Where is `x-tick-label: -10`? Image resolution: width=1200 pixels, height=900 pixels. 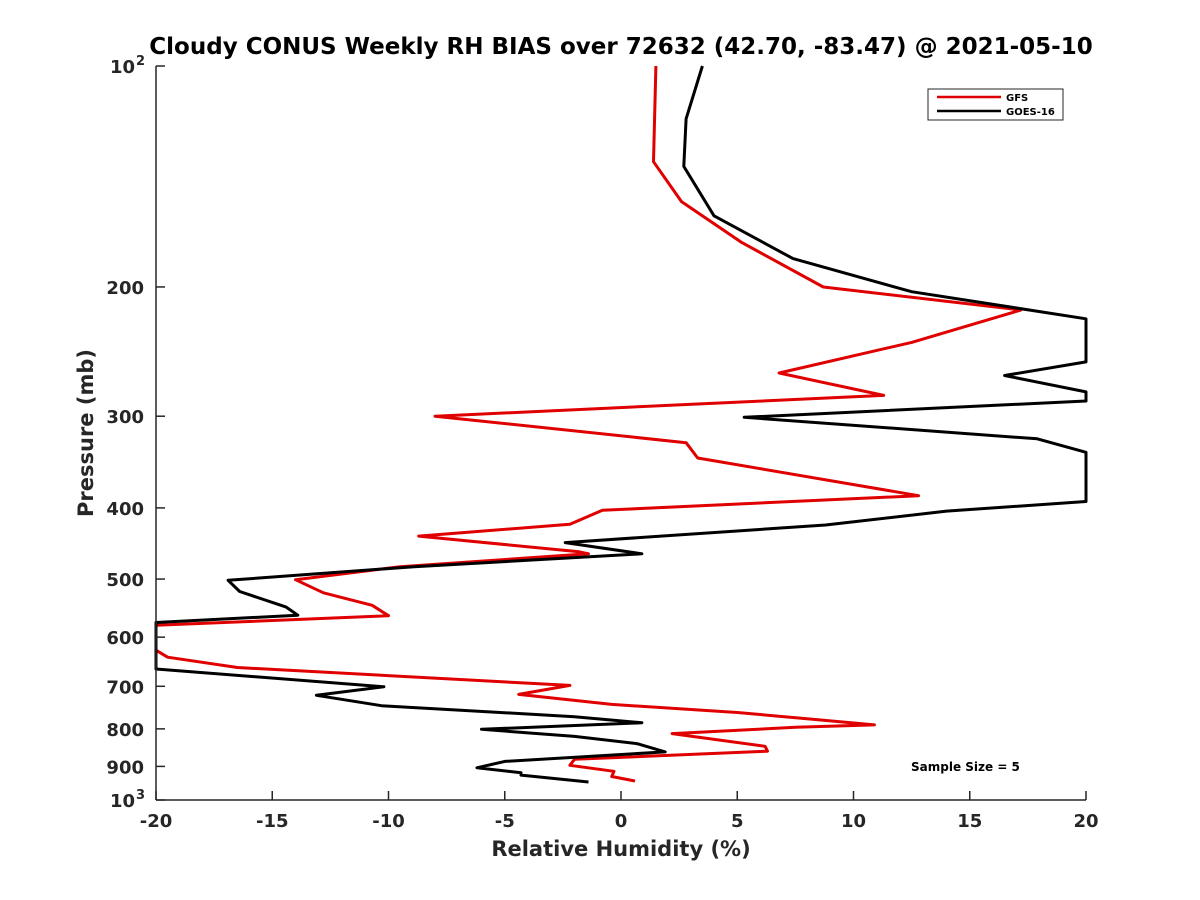
x-tick-label: -10 is located at coordinates (388, 821).